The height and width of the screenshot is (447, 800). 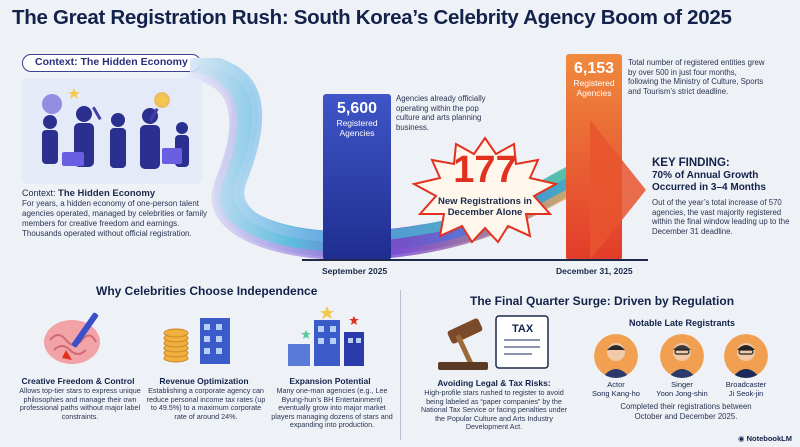 I want to click on registrant-actor-name: Song Kang-ho, so click(x=616, y=393).